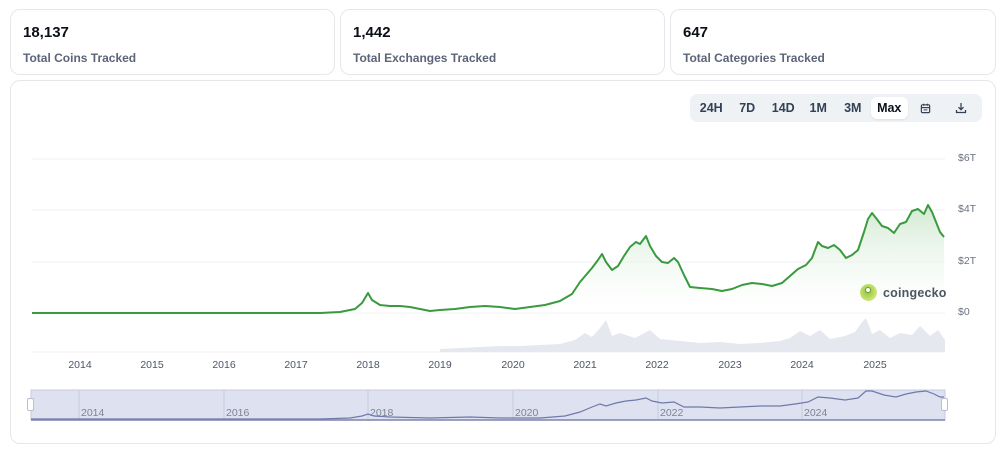 The height and width of the screenshot is (452, 1000). What do you see at coordinates (80, 58) in the screenshot?
I see `stat-label: Total Coins Tracked` at bounding box center [80, 58].